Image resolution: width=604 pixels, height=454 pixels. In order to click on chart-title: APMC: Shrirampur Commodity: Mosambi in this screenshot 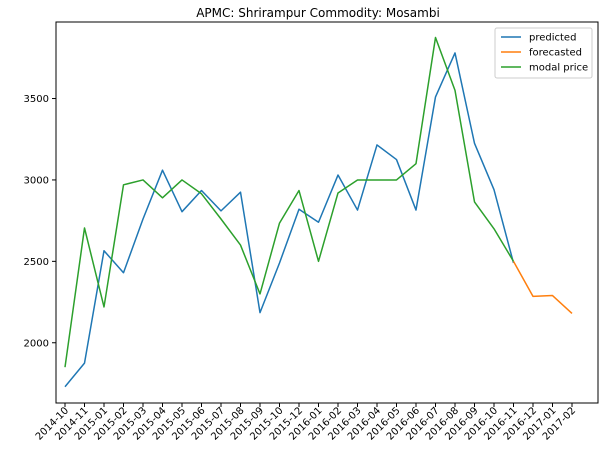, I will do `click(318, 13)`.